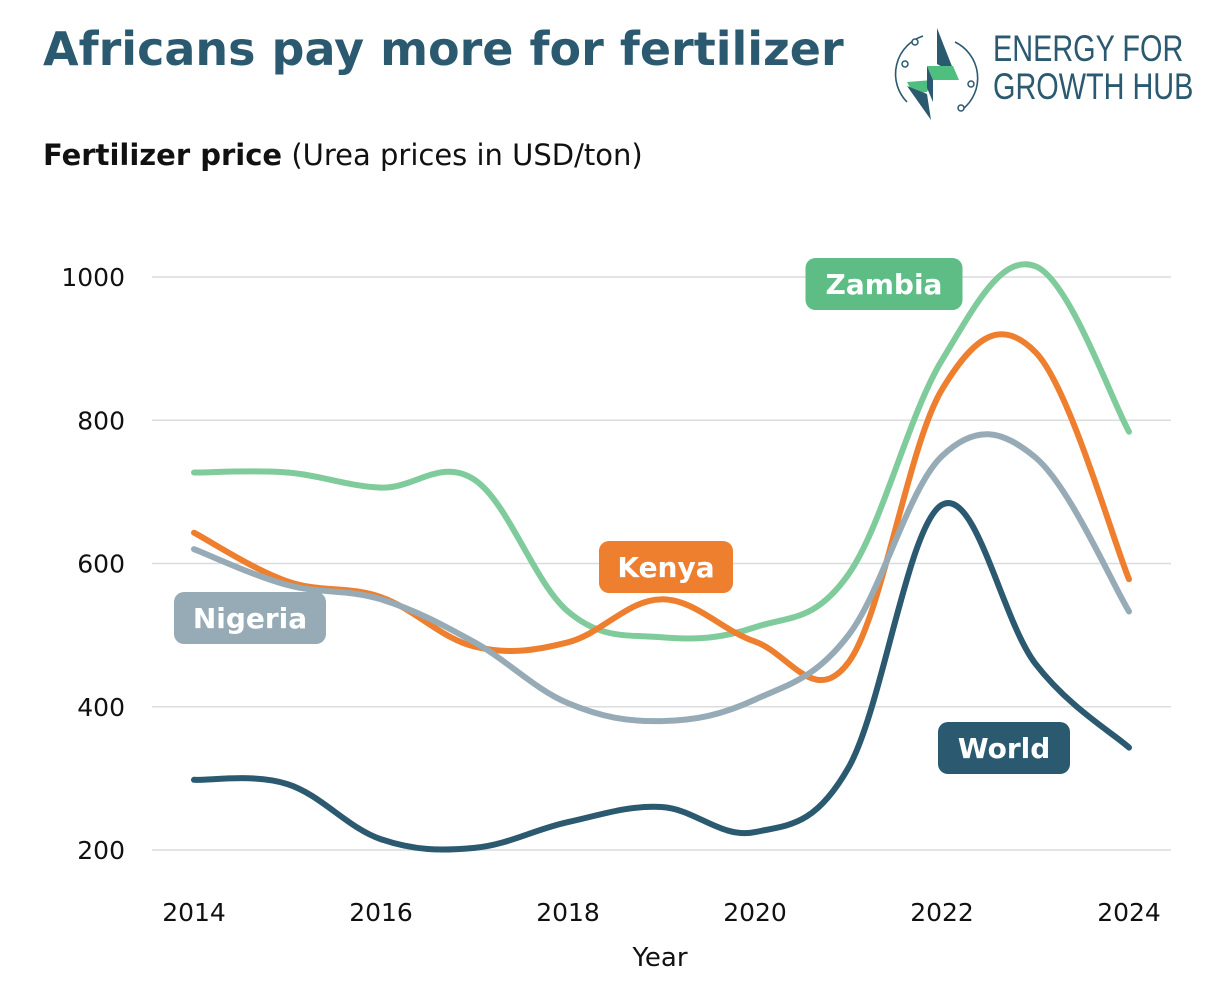 Image resolution: width=1221 pixels, height=1005 pixels. What do you see at coordinates (661, 912) in the screenshot?
I see `x-axis-ticks: 2014 2016 2018 2020 2022 2024` at bounding box center [661, 912].